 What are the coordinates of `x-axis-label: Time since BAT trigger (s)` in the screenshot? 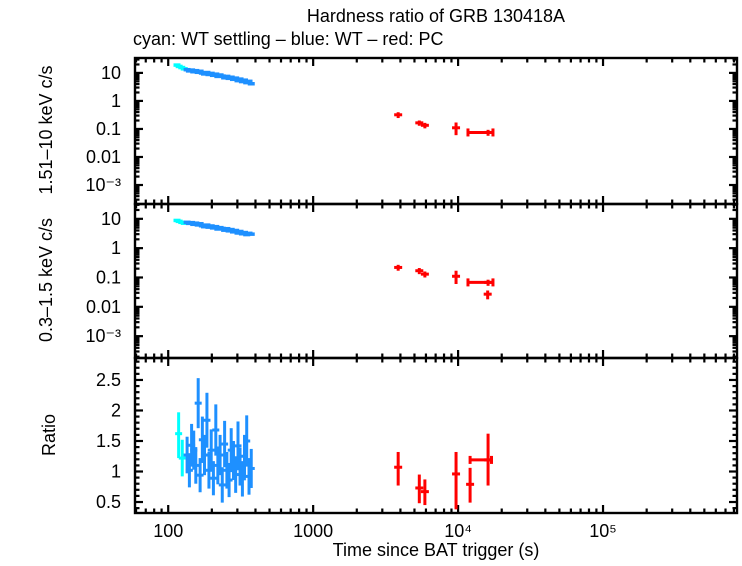 It's located at (436, 550).